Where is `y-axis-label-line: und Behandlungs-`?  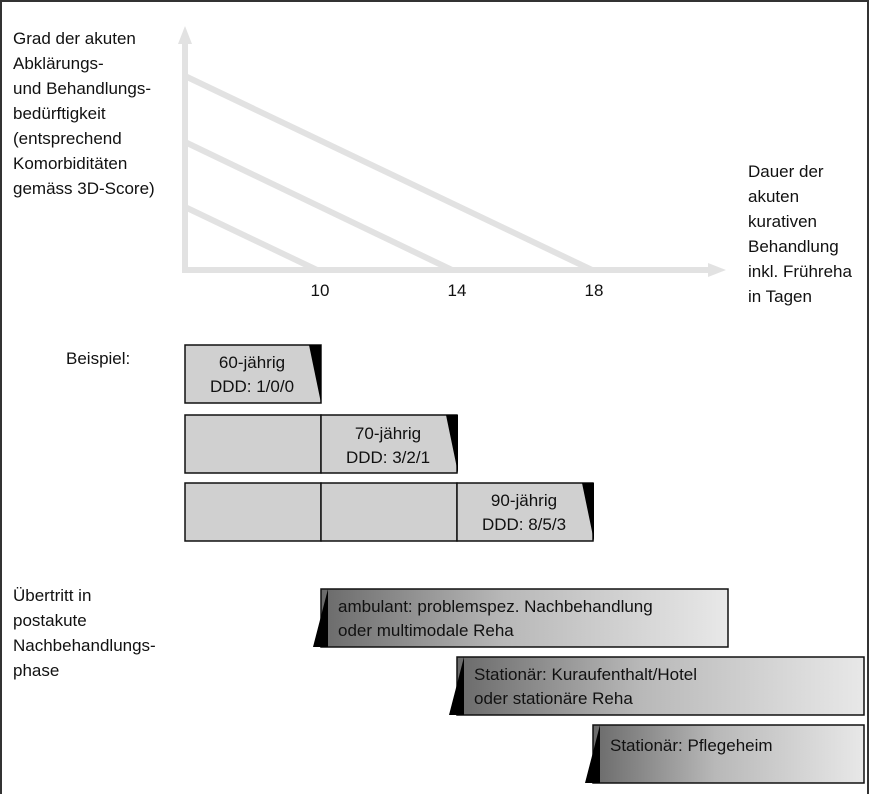
y-axis-label-line: und Behandlungs- is located at coordinates (82, 88).